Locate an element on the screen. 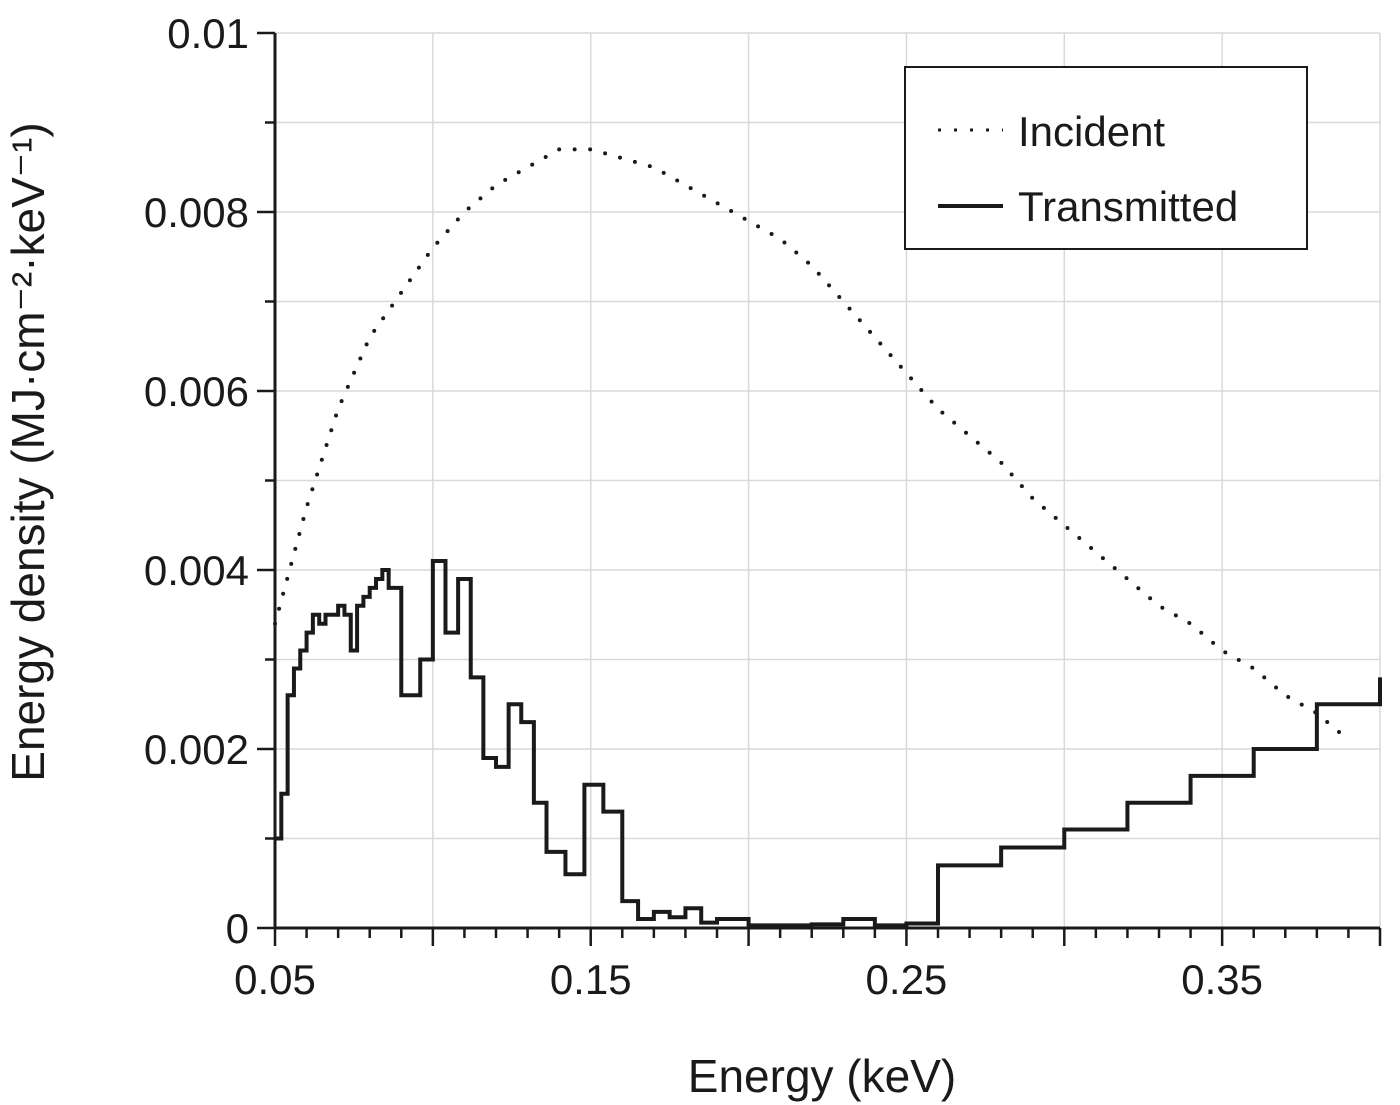  y-tick-label: 0.01 is located at coordinates (208, 33).